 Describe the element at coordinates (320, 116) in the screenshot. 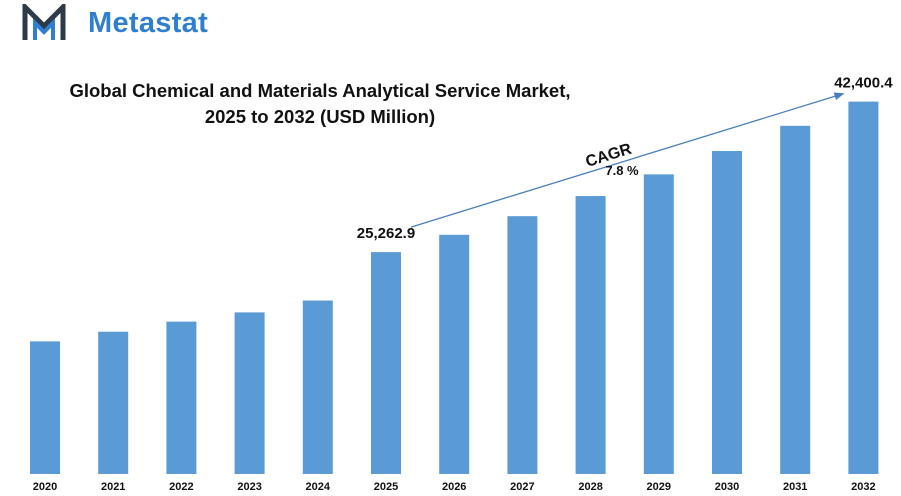

I see `chart-subtitle: 2025 to 2032 (USD Million)` at that location.